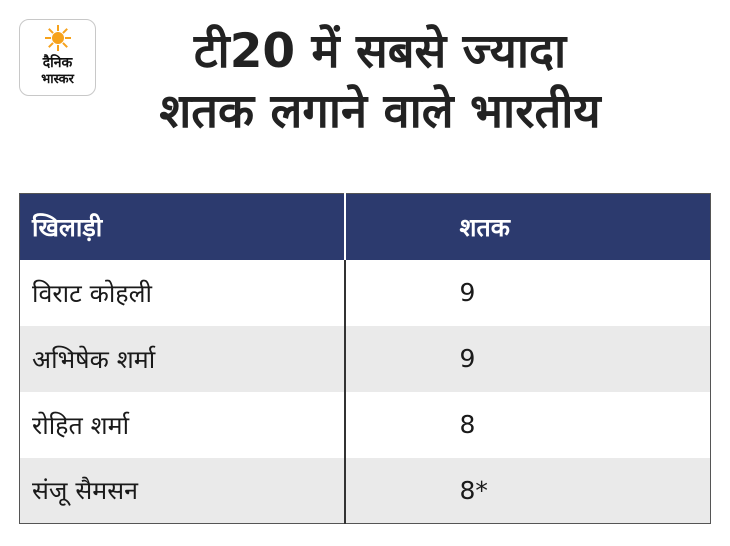 Image resolution: width=730 pixels, height=546 pixels. I want to click on table-header-row: खिलाड़ी शतक, so click(365, 226).